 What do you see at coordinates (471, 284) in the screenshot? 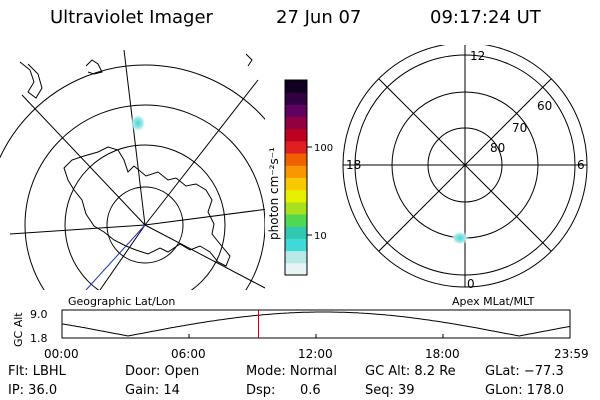
I see `mlt-label-0: 0` at bounding box center [471, 284].